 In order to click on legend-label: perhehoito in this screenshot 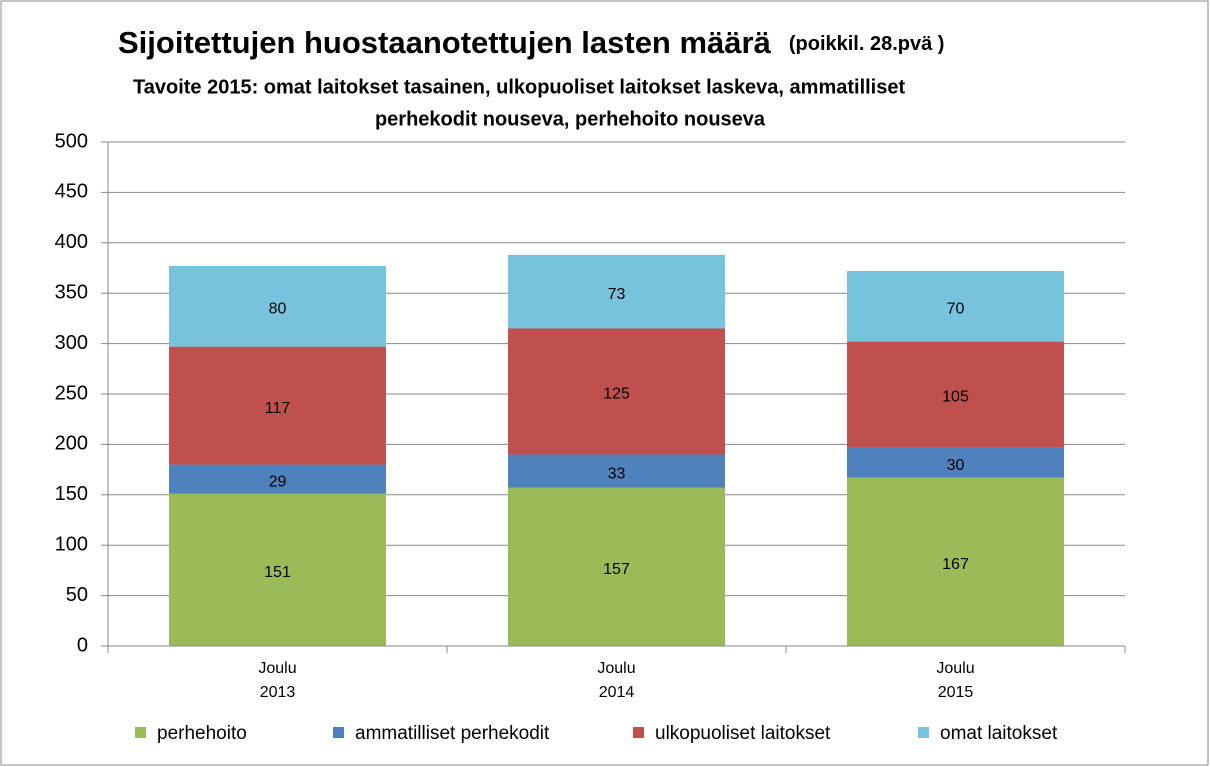, I will do `click(202, 733)`.